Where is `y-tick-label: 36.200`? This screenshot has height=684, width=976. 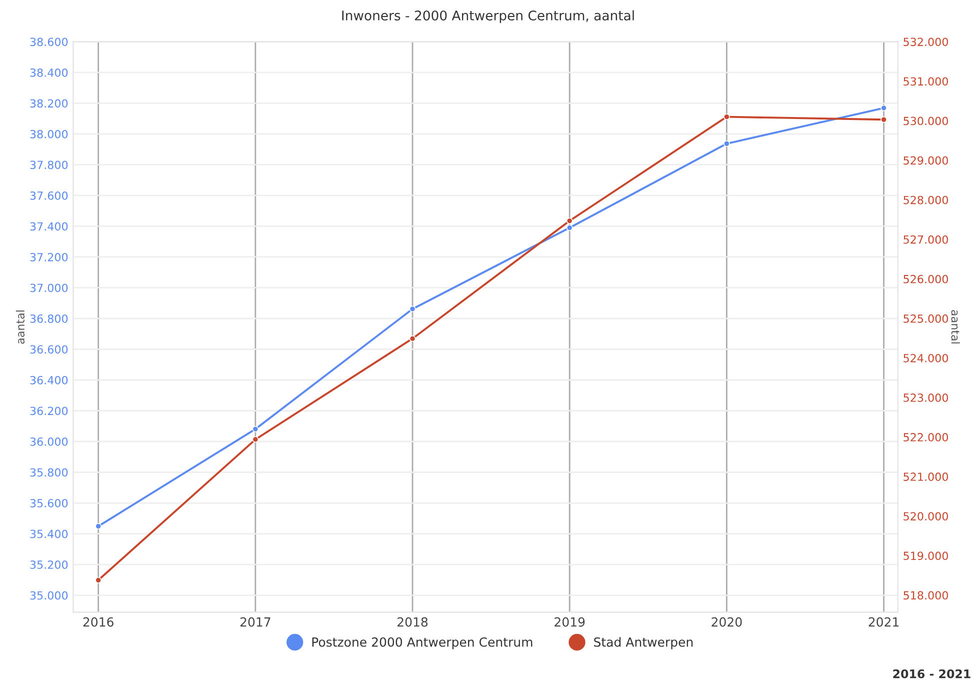
y-tick-label: 36.200 is located at coordinates (49, 411).